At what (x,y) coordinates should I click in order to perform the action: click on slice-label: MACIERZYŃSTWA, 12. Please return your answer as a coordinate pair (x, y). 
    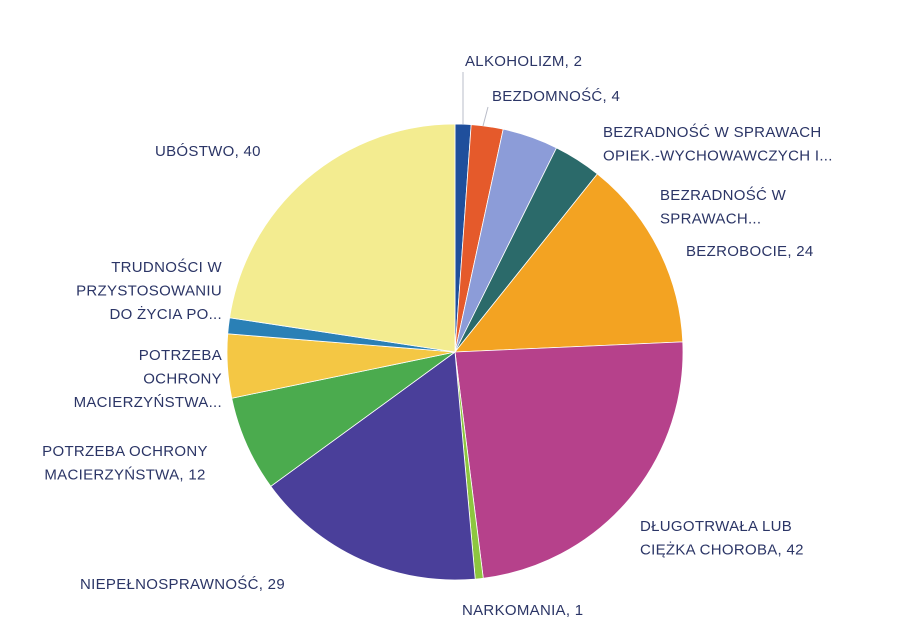
    Looking at the image, I should click on (124, 474).